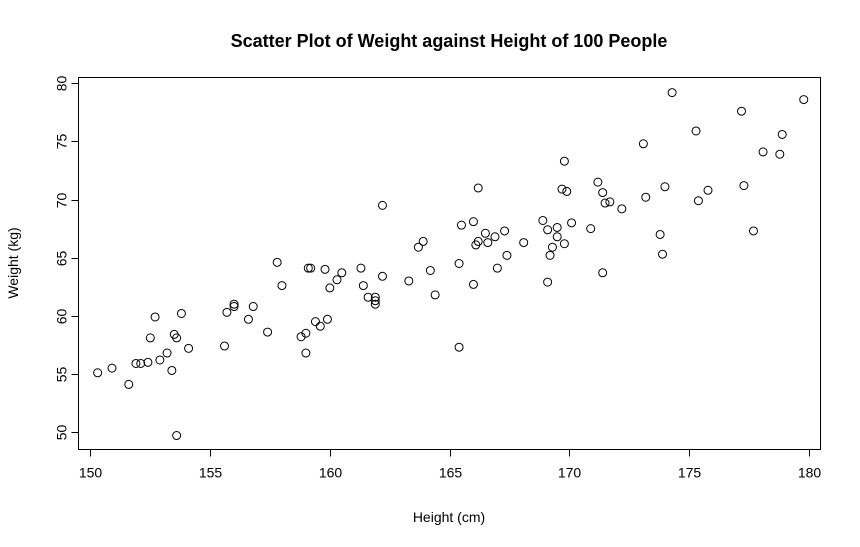 The image size is (860, 547). What do you see at coordinates (690, 473) in the screenshot?
I see `x-tick-label: 175` at bounding box center [690, 473].